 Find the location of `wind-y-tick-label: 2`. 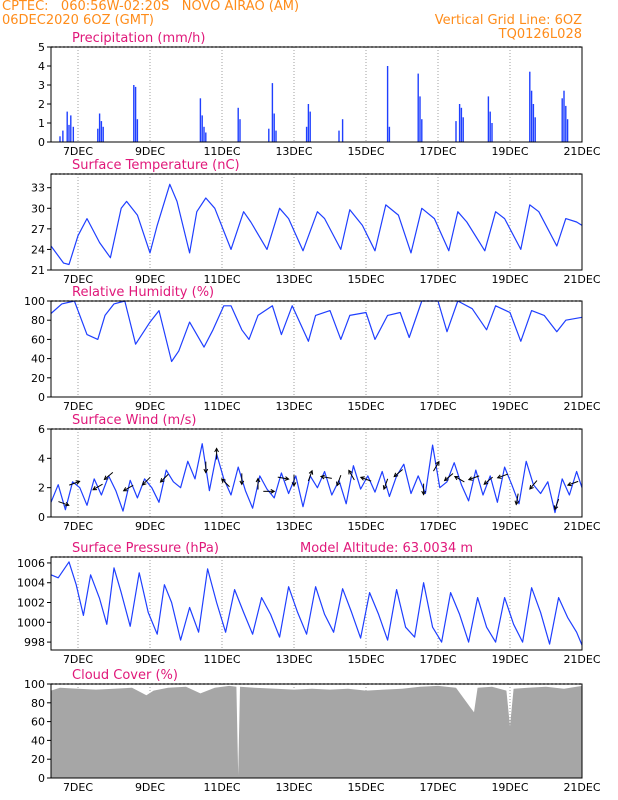

wind-y-tick-label: 2 is located at coordinates (41, 488).